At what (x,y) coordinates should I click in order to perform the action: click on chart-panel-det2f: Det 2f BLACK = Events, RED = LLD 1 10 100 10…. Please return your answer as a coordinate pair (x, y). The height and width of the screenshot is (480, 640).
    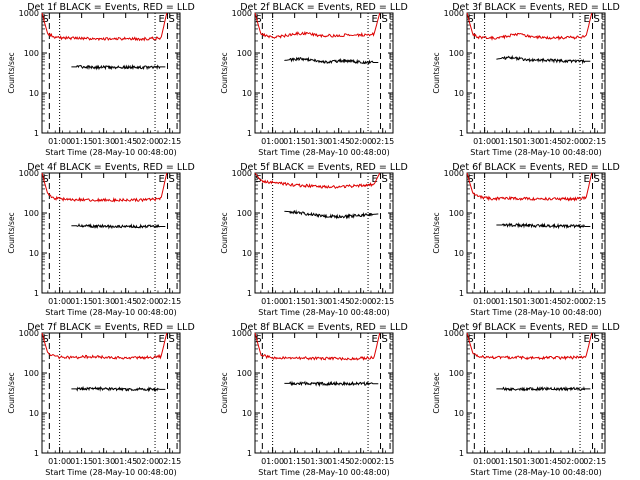
    Looking at the image, I should click on (314, 79).